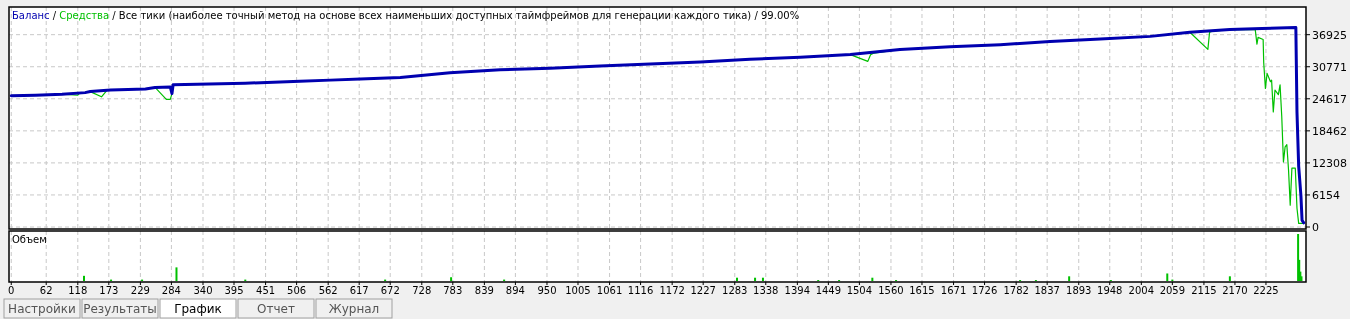  What do you see at coordinates (484, 290) in the screenshot?
I see `x-tick-label: 839` at bounding box center [484, 290].